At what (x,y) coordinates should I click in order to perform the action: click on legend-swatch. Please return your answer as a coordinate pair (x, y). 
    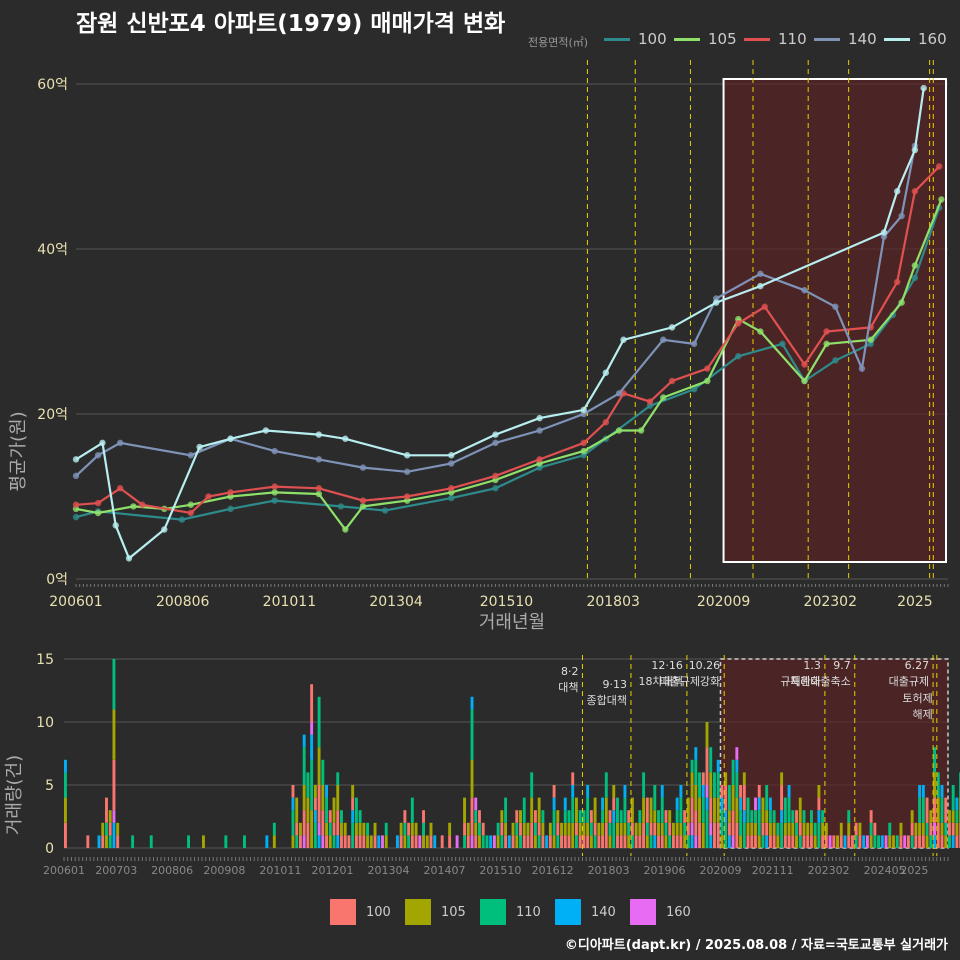
    Looking at the image, I should click on (343, 912).